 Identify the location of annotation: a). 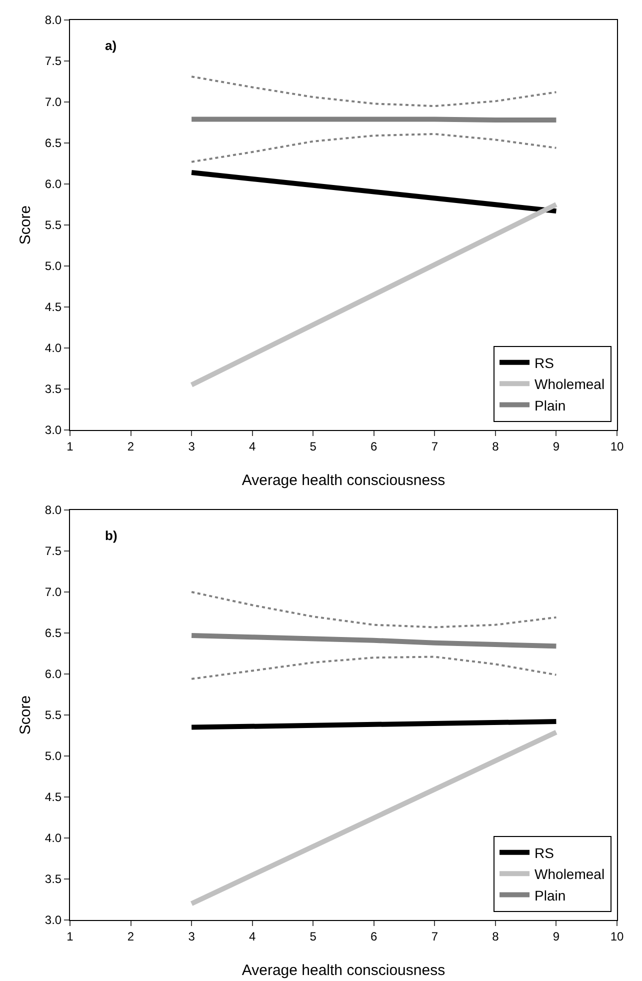
(111, 45).